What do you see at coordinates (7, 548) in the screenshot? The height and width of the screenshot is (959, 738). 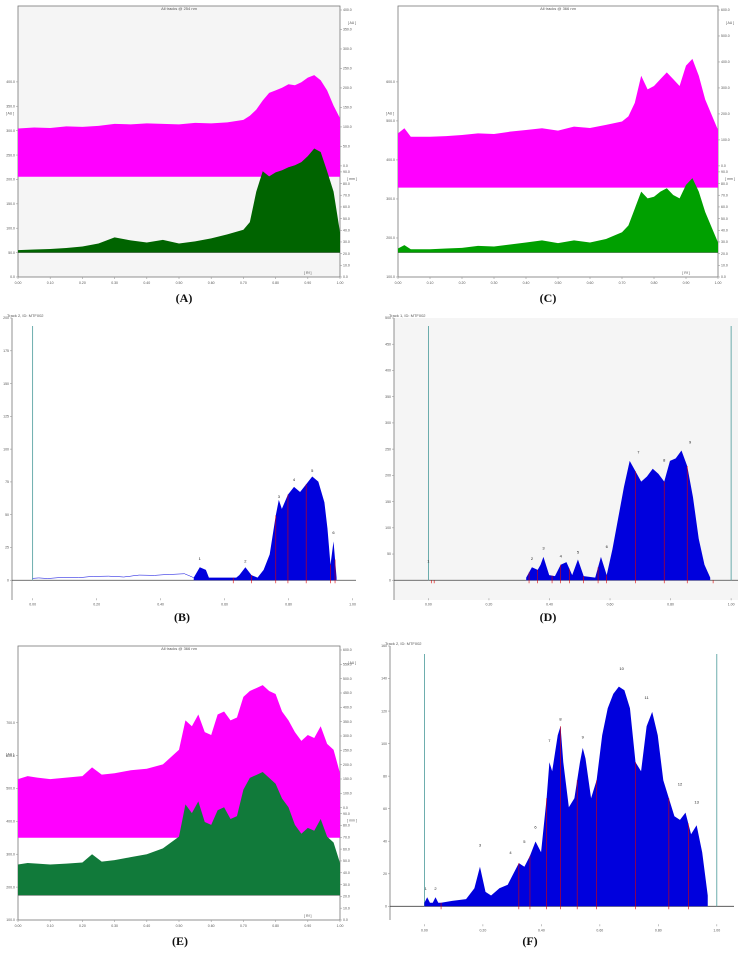 I see `left-tick-label: 25` at bounding box center [7, 548].